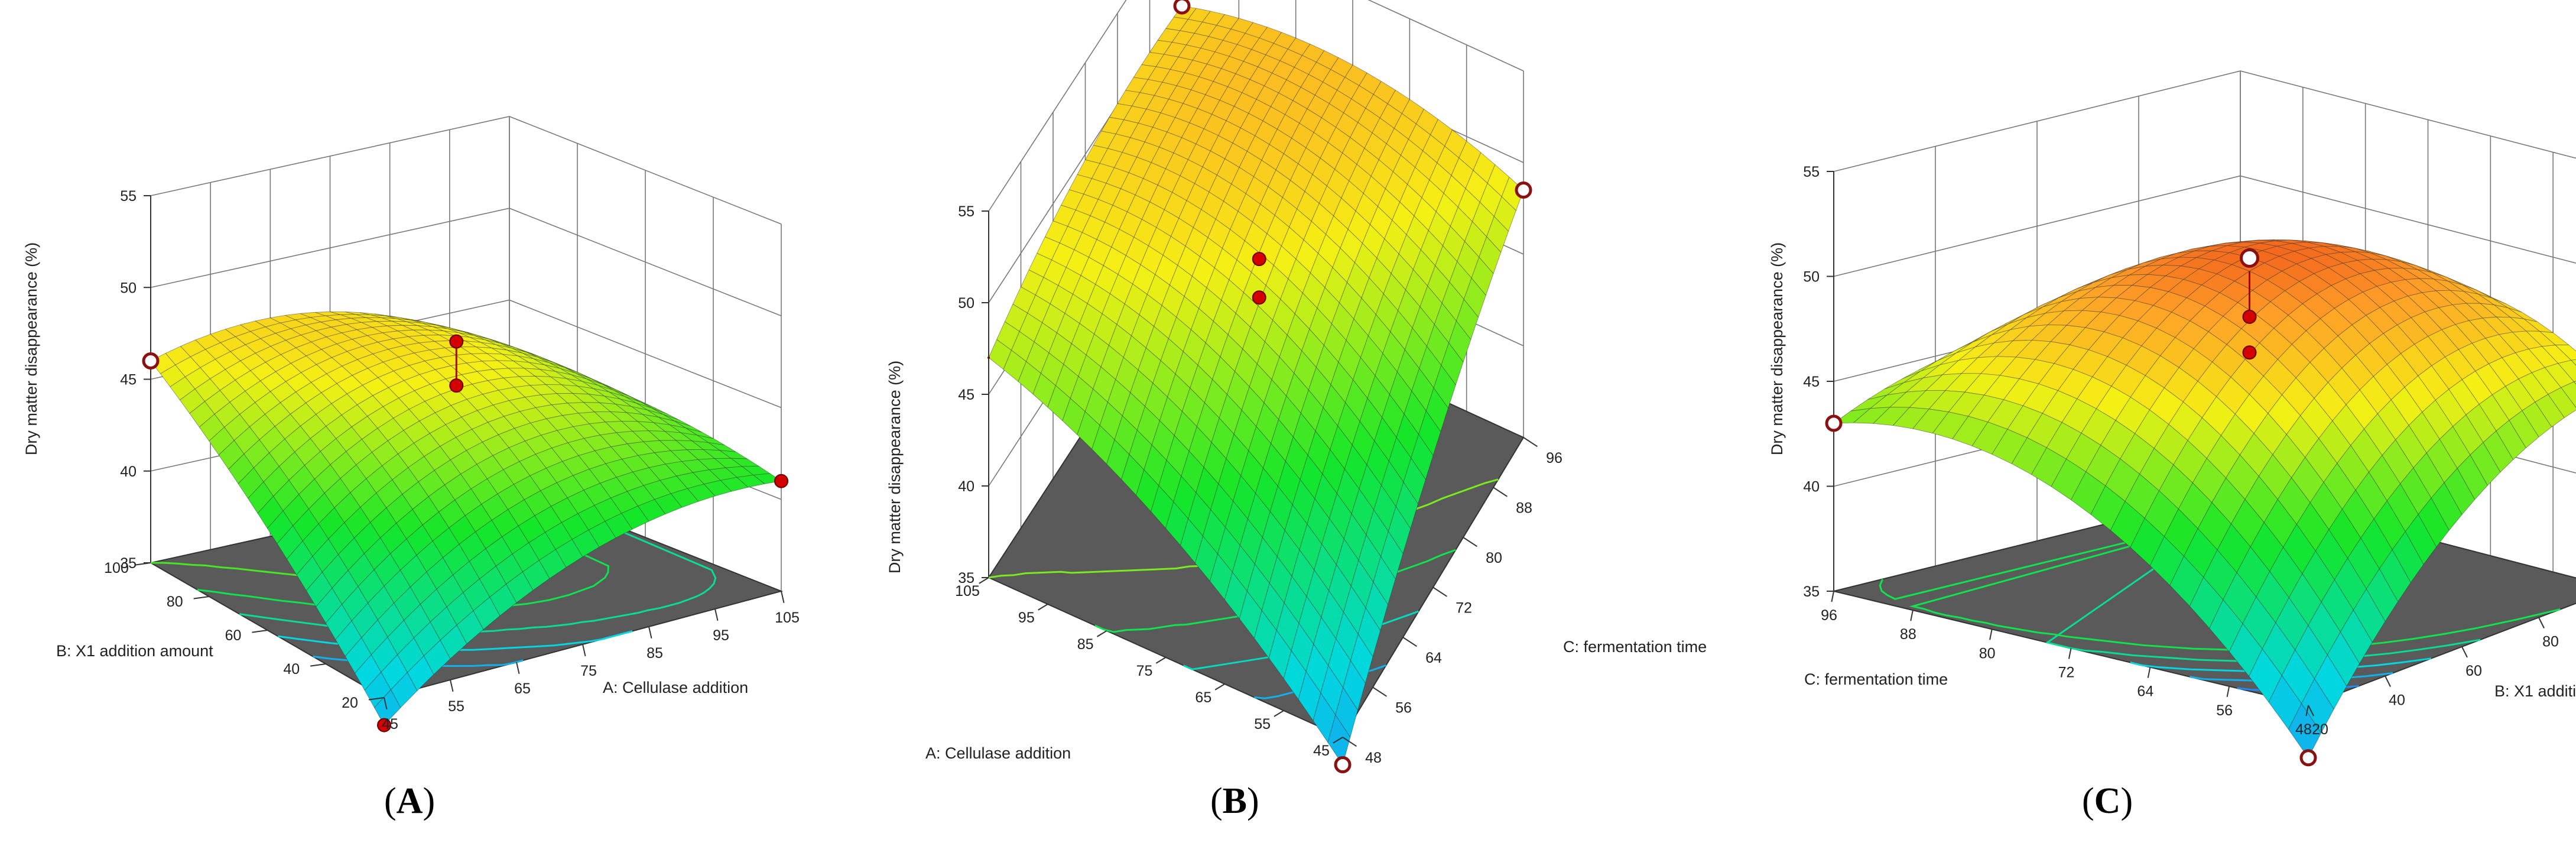  I want to click on x-tick-label: 96, so click(1829, 615).